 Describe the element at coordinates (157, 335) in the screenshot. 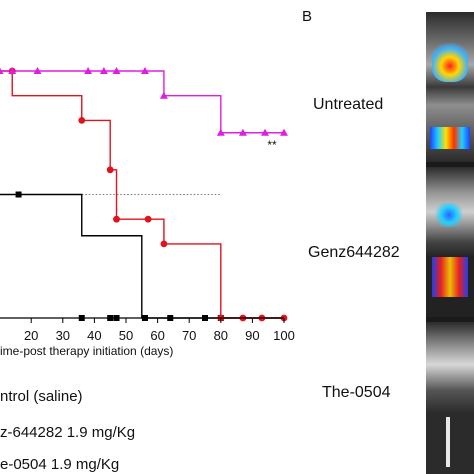

I see `x-tick-label-4: 60` at that location.